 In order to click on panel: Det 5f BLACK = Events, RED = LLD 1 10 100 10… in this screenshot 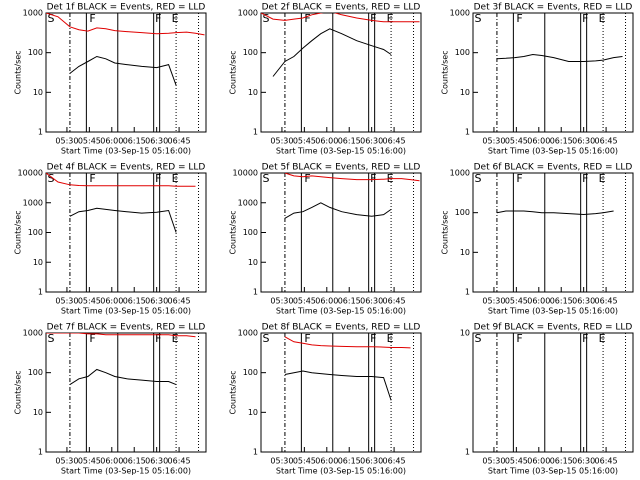, I will do `click(325, 239)`.